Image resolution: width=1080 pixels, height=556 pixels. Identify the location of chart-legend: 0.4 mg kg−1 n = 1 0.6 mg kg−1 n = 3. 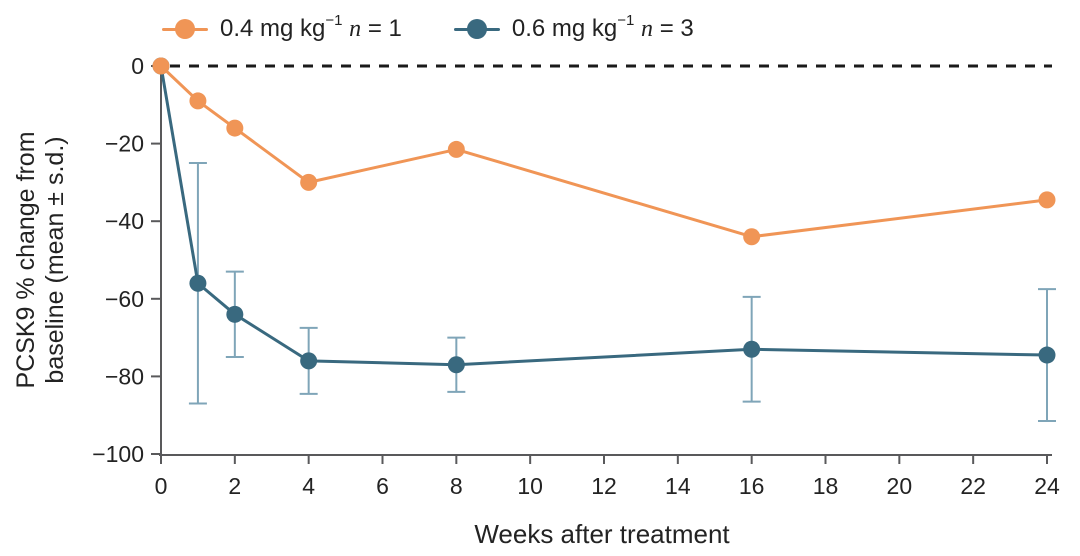
(428, 29).